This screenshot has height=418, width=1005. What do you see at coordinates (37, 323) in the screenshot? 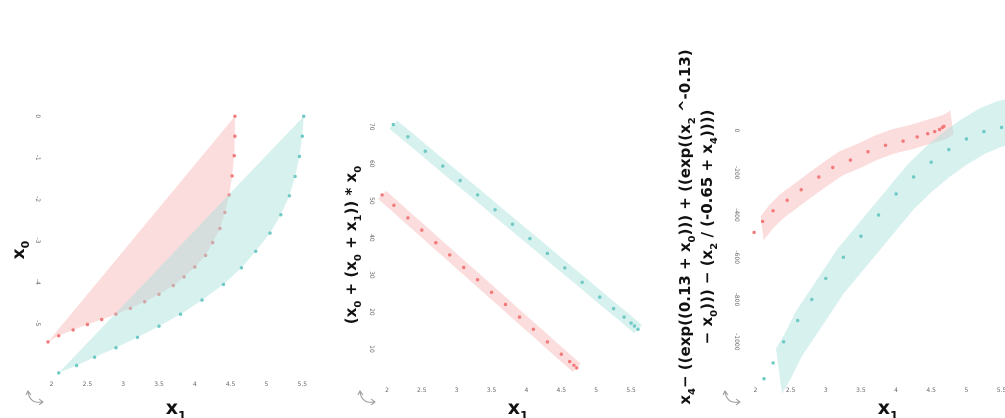
I see `y-tick-label: -5` at bounding box center [37, 323].